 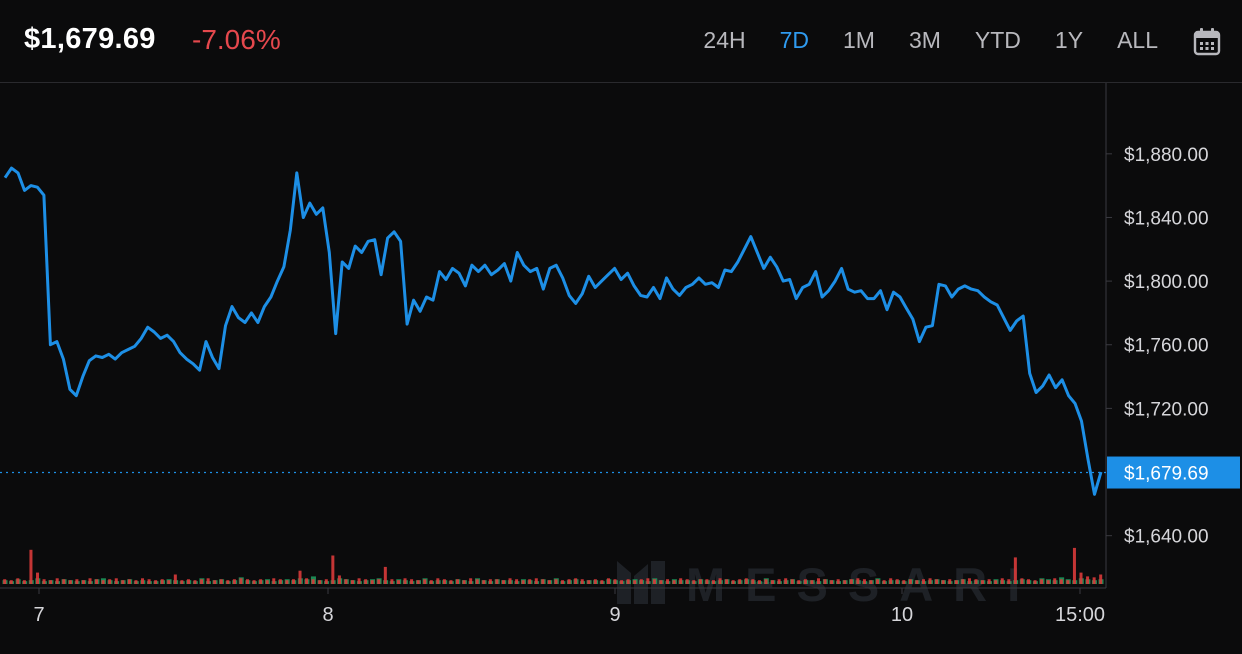 I want to click on watermark-text: MESSARI, so click(x=863, y=584).